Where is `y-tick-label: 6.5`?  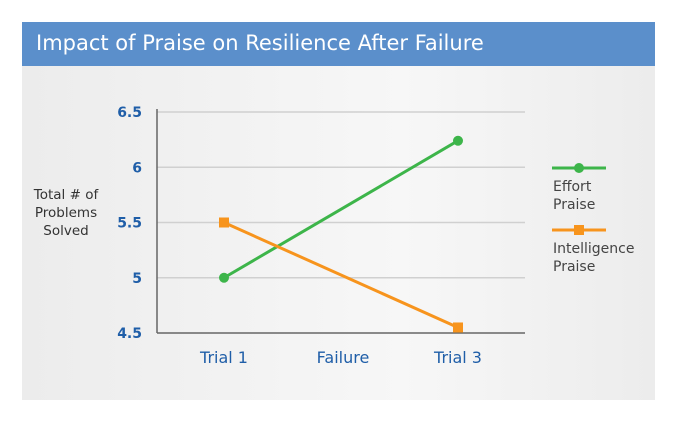 y-tick-label: 6.5 is located at coordinates (129, 113).